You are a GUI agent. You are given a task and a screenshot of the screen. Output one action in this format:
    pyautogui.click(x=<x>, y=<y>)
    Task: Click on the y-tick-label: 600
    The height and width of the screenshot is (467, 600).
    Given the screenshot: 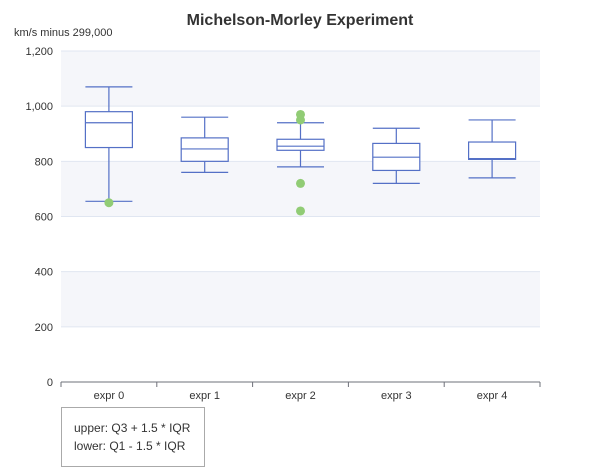 What is the action you would take?
    pyautogui.click(x=44, y=218)
    